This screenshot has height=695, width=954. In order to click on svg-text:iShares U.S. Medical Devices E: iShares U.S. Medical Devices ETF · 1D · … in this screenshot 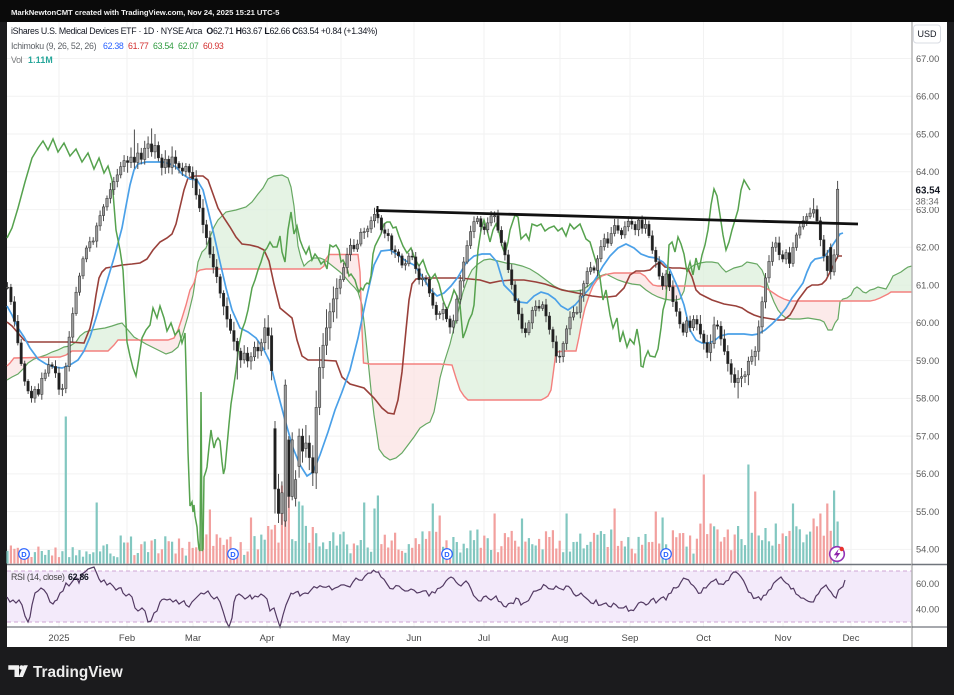, I will do `click(194, 31)`.